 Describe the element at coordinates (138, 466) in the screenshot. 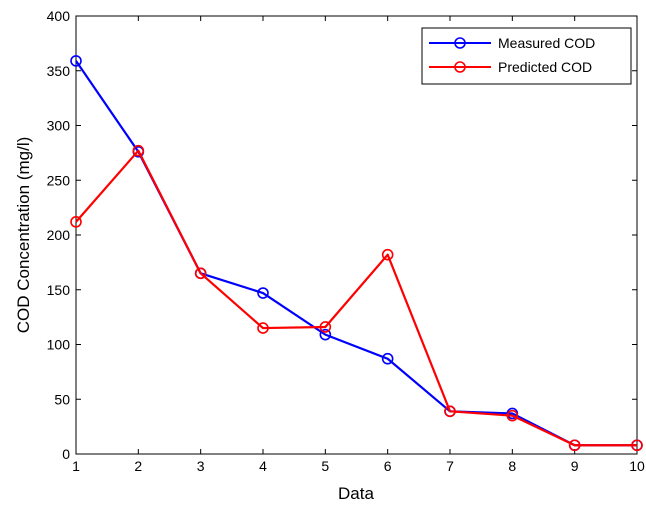

I see `x-tick-label: 2` at that location.